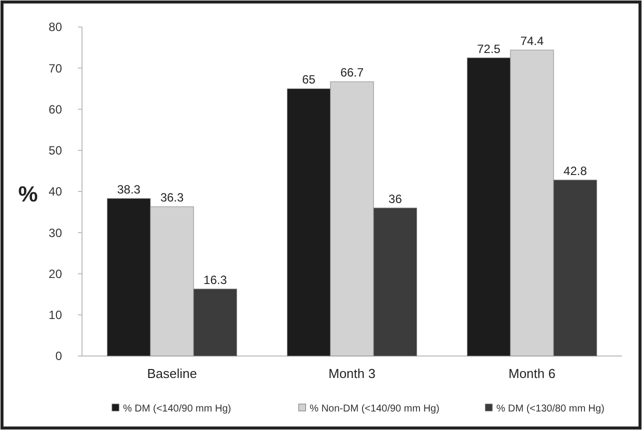 The width and height of the screenshot is (642, 430). I want to click on y-tick-label: 20, so click(55, 273).